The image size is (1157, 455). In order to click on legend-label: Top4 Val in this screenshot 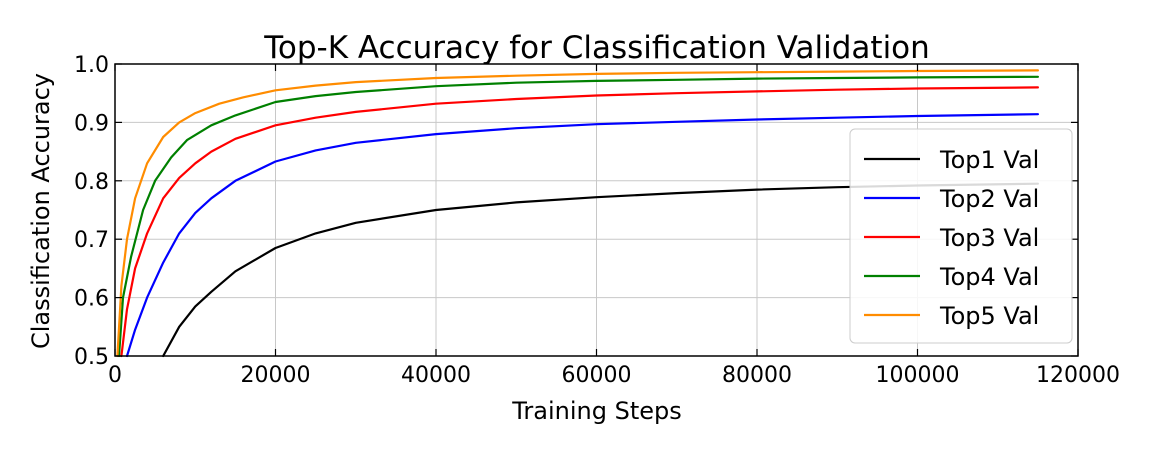, I will do `click(989, 277)`.